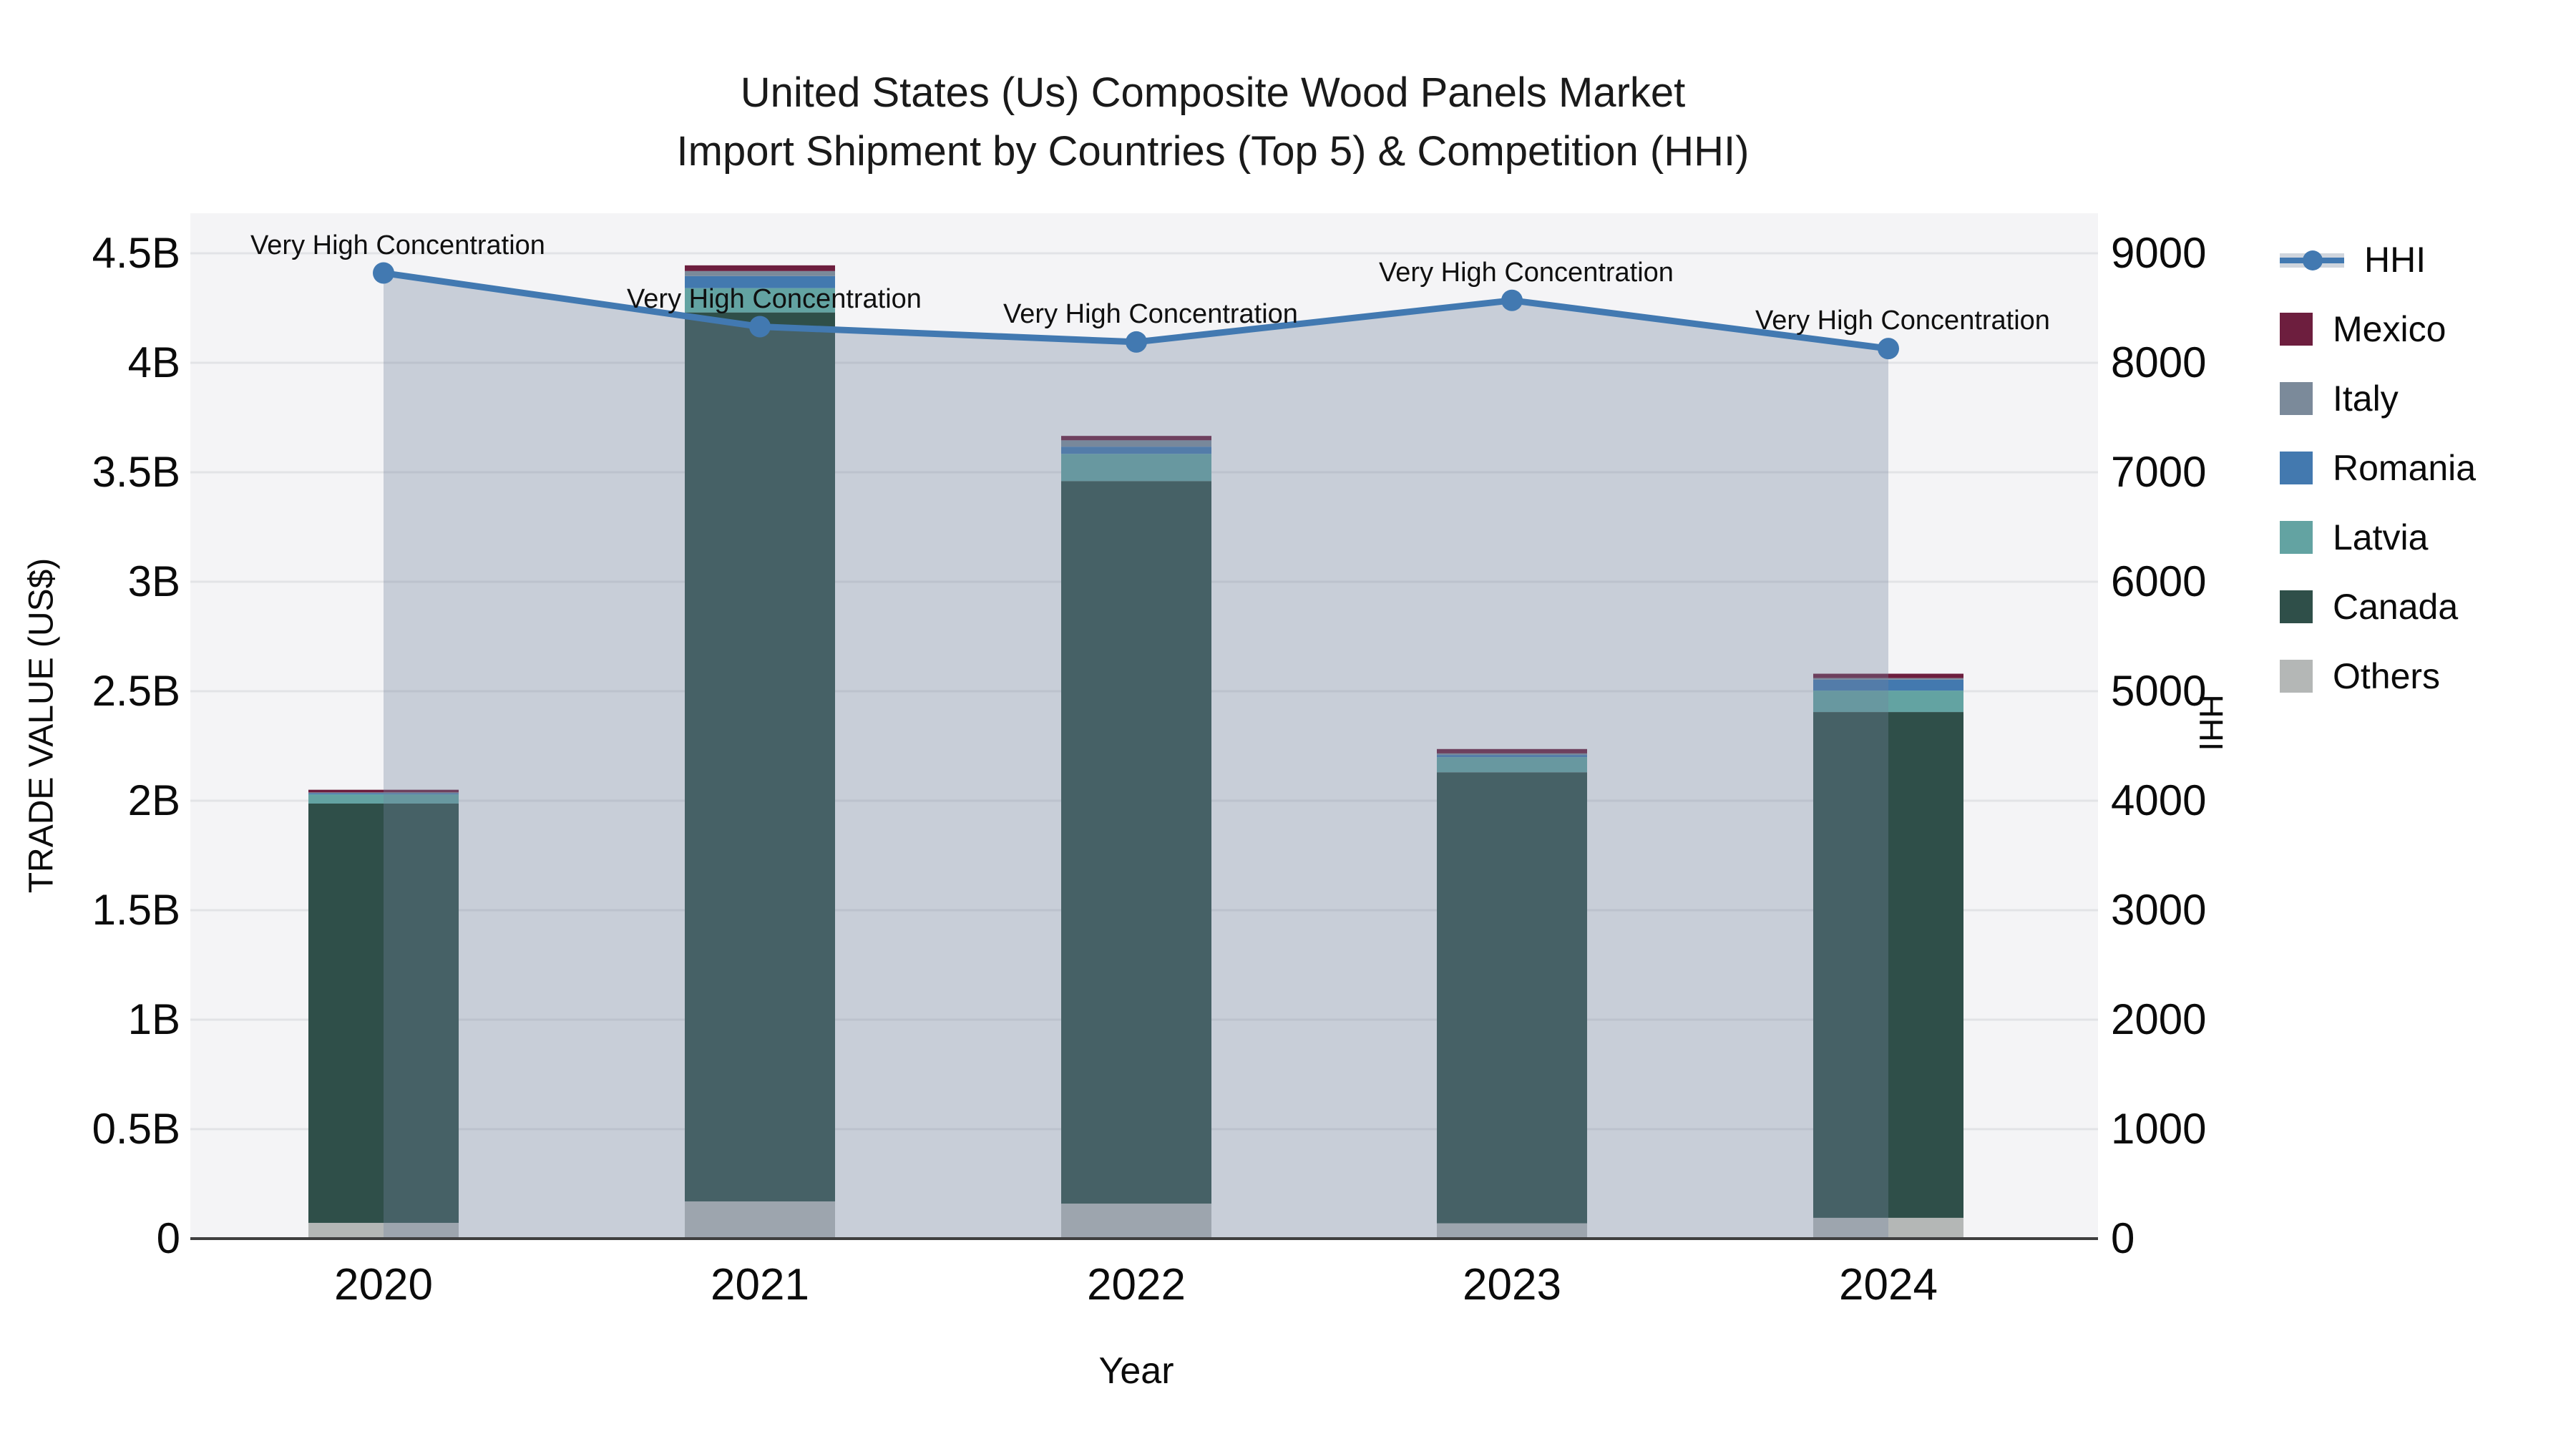  I want to click on bar-segment-canada-2024, so click(1888, 965).